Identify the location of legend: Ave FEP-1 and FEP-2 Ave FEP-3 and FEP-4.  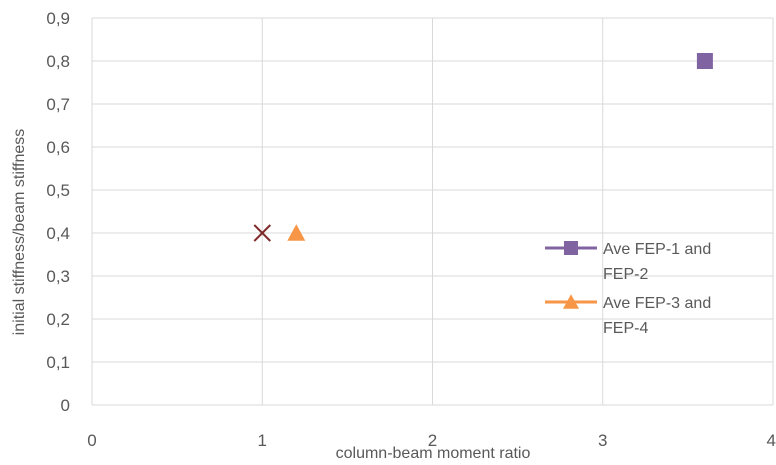
(628, 289).